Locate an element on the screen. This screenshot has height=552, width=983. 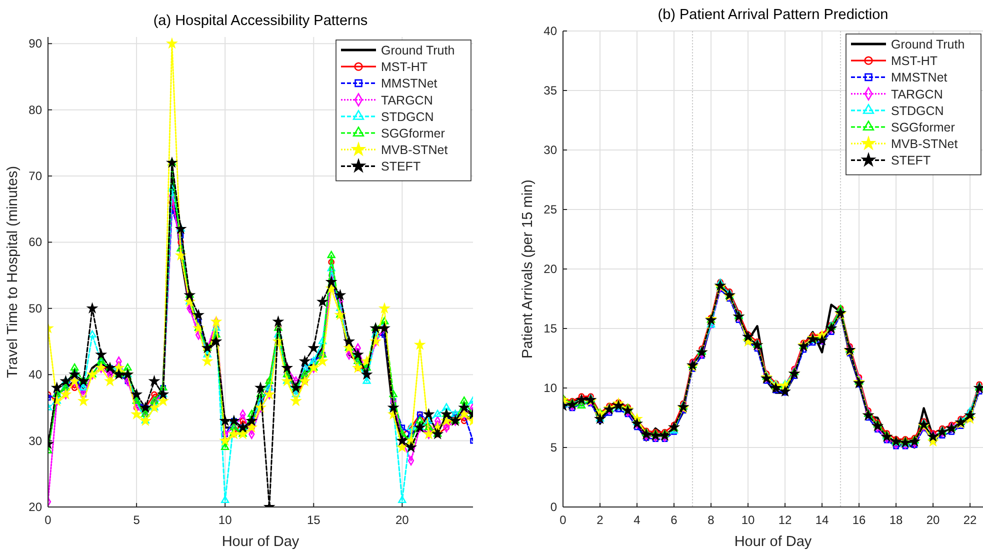
x-tick-label: 6 is located at coordinates (674, 520).